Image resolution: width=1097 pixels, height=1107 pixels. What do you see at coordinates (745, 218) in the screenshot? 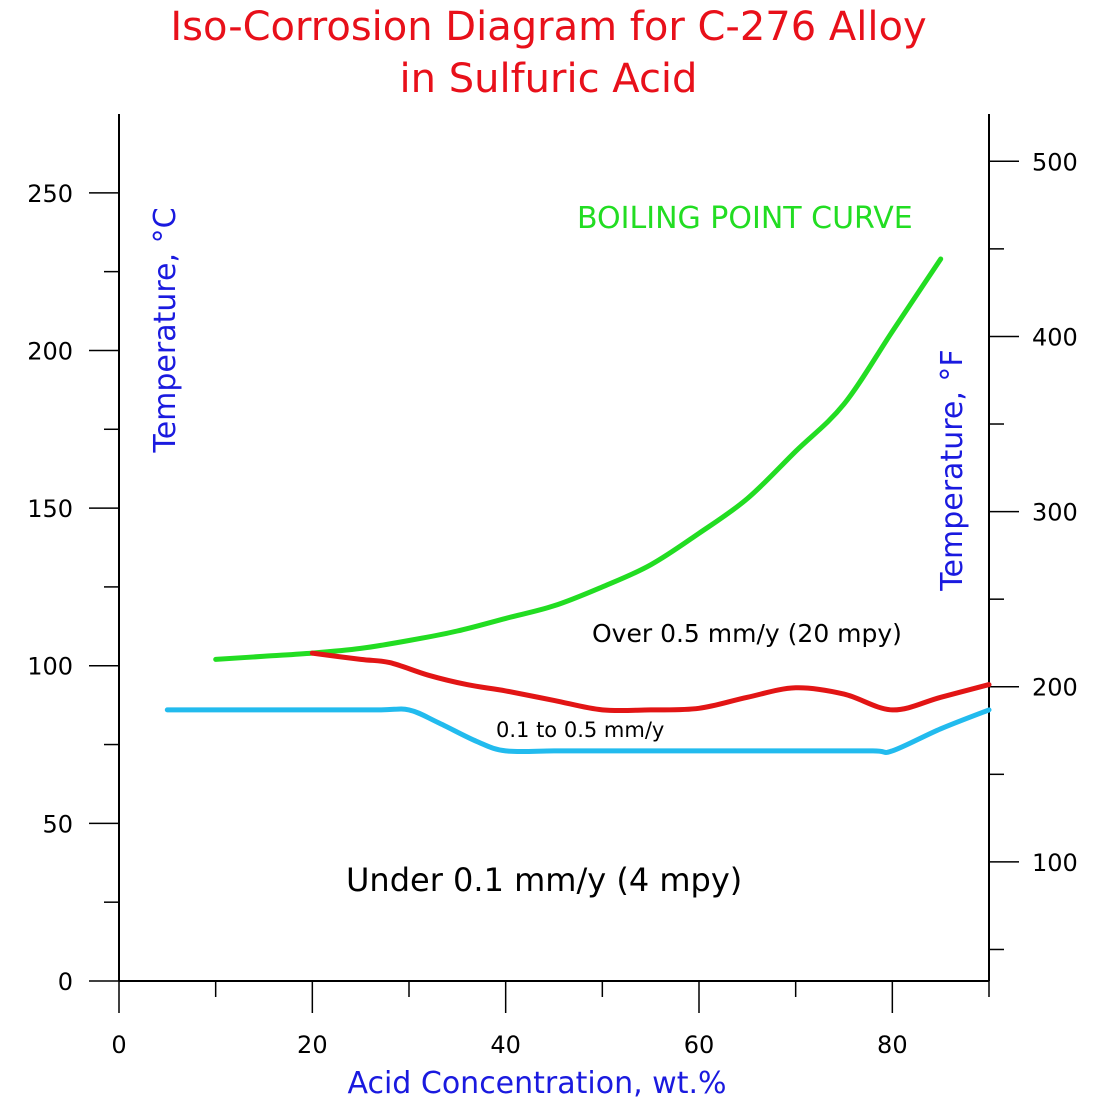
I see `boiling-point-curve-label: BOILING POINT CURVE` at bounding box center [745, 218].